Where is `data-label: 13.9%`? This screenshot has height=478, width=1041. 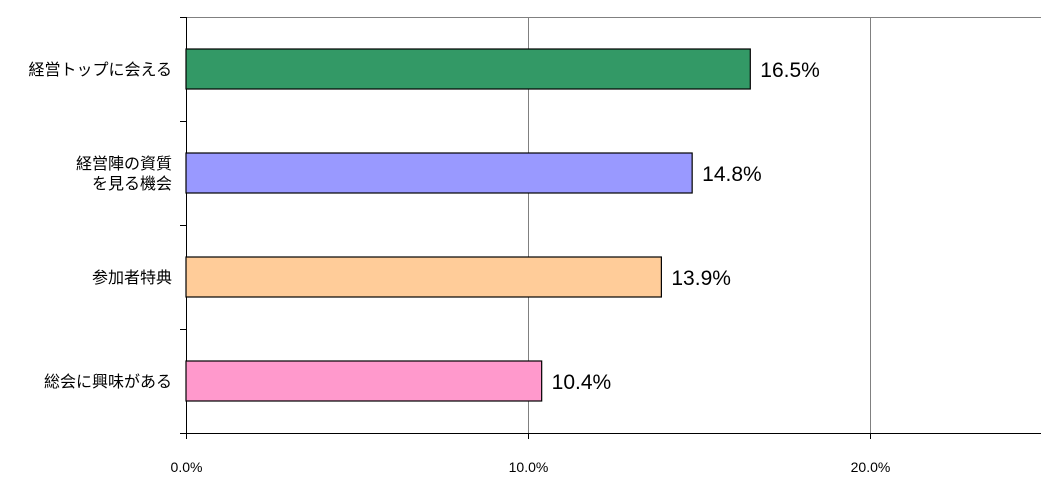
data-label: 13.9% is located at coordinates (701, 278).